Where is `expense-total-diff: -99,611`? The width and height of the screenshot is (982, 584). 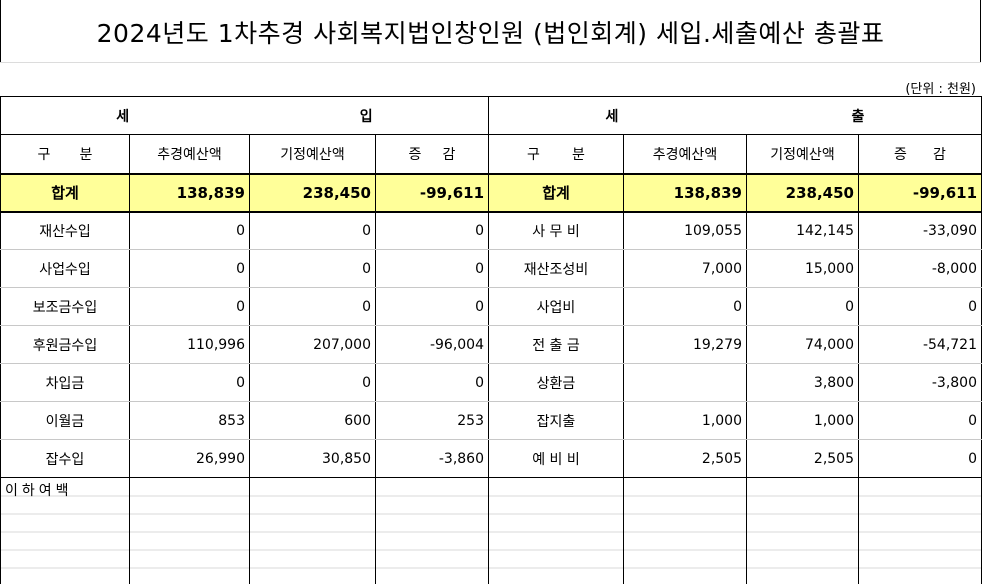 expense-total-diff: -99,611 is located at coordinates (920, 193).